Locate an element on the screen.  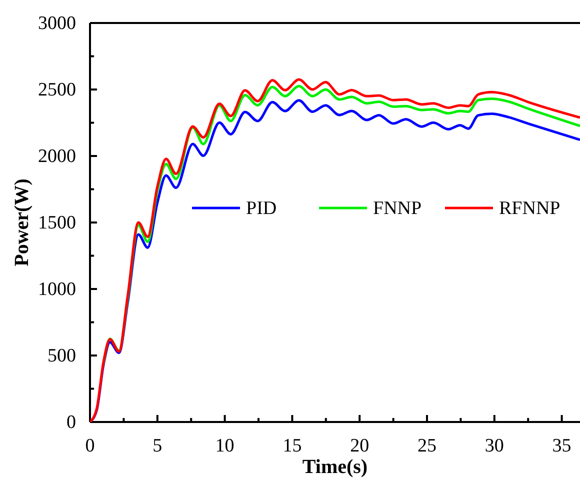
x-tick-label: 10 is located at coordinates (224, 445).